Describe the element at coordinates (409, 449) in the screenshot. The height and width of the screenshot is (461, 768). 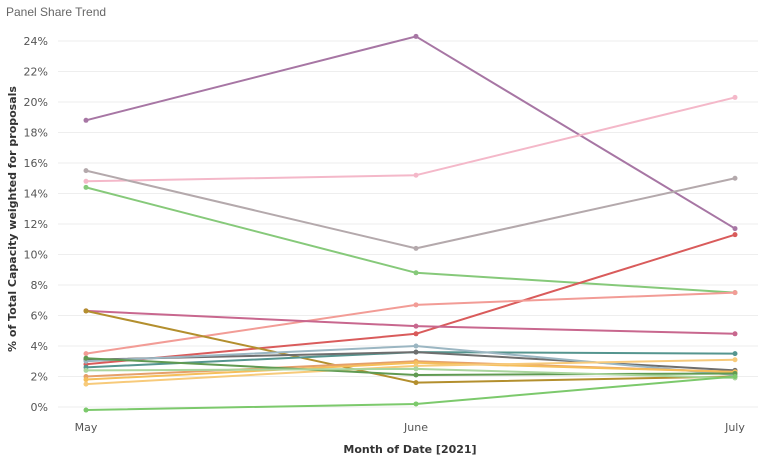
I see `x-axis-title: Month of Date [2021]` at that location.